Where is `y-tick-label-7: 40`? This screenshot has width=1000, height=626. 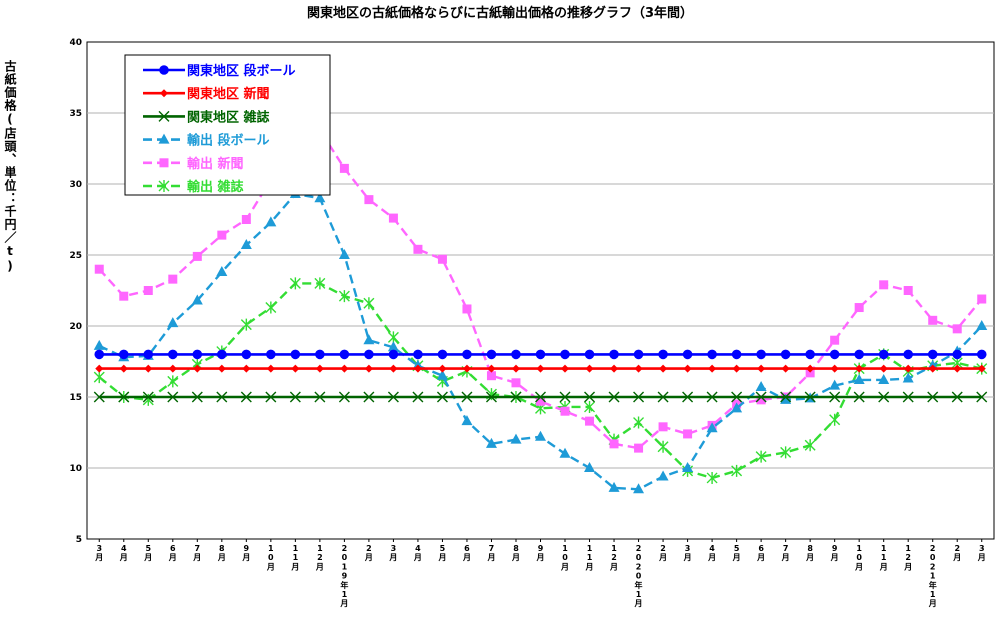 y-tick-label-7: 40 is located at coordinates (75, 43).